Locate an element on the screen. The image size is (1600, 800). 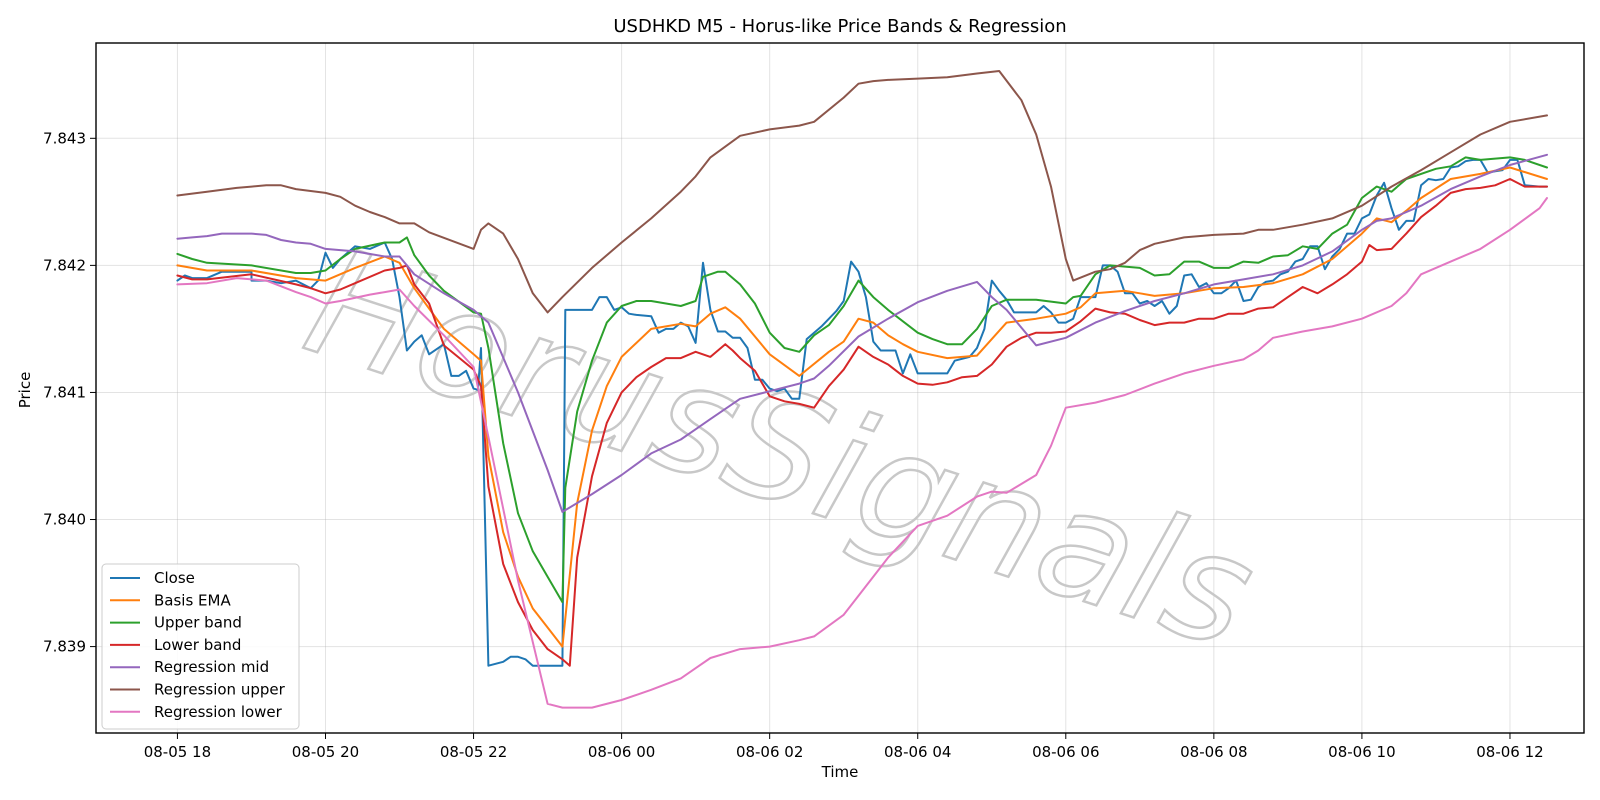
legend-label-upper-band: Upper band is located at coordinates (198, 623).